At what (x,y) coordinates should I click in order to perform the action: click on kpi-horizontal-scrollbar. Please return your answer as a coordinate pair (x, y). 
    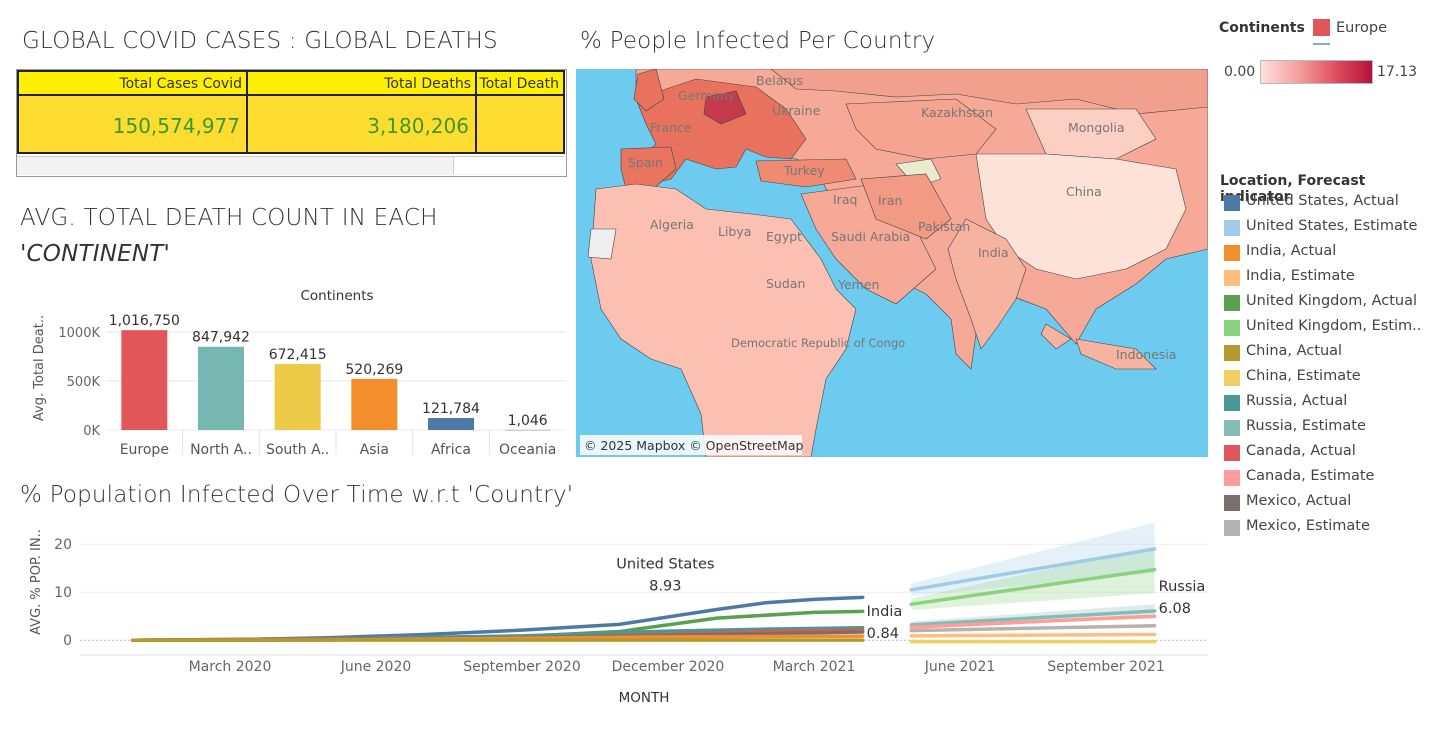
    Looking at the image, I should click on (290, 165).